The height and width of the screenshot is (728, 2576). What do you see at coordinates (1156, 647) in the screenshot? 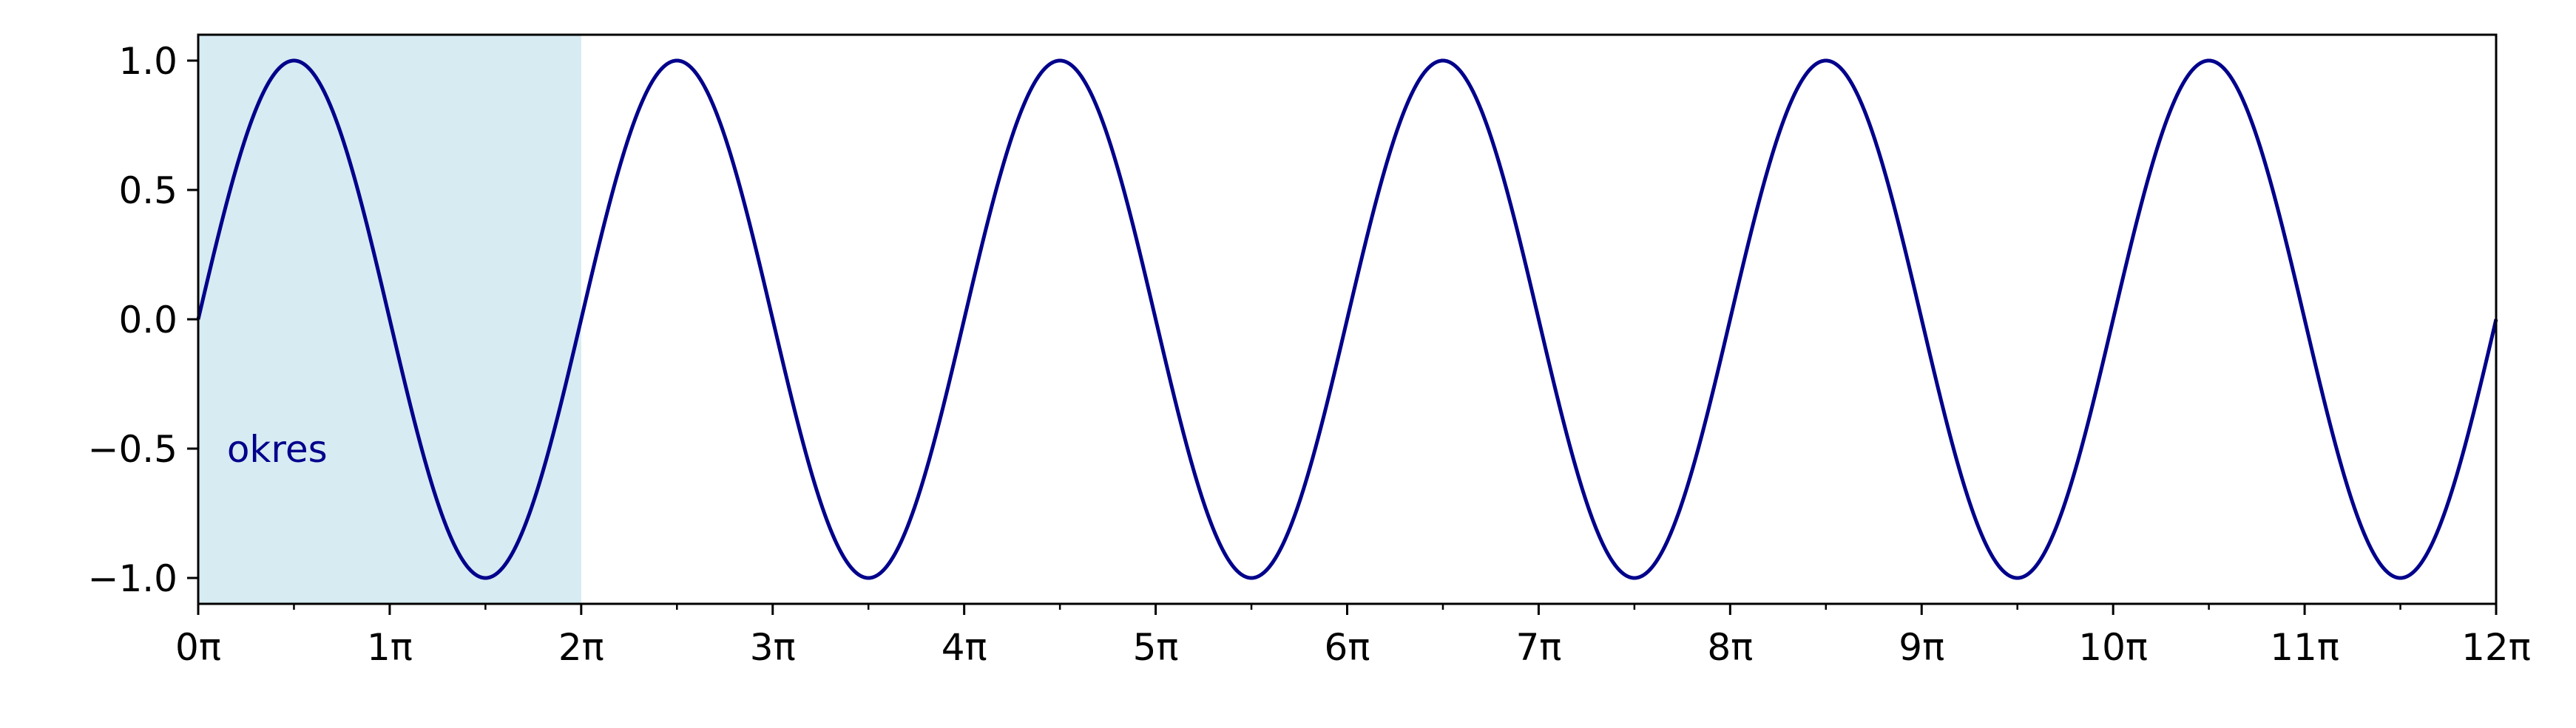
I see `x-tick-label: 5π` at bounding box center [1156, 647].